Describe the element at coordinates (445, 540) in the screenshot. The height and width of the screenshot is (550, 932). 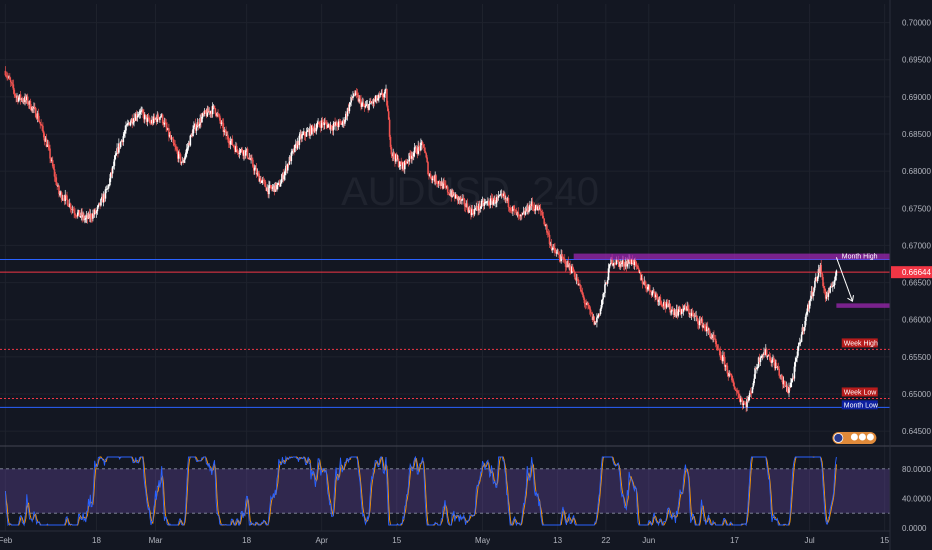
I see `time-axis: Feb 18 Mar 18 Apr 15 May 13 22 Jun 17 Jul 15` at that location.